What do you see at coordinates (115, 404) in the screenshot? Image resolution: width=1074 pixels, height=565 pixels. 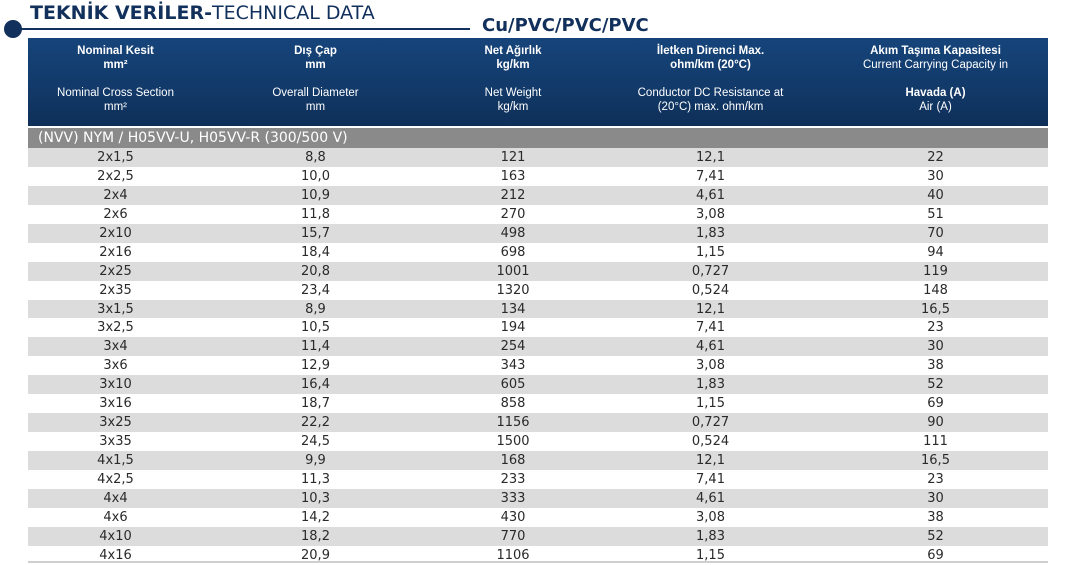 I see `cell-cross-section: 3x16` at bounding box center [115, 404].